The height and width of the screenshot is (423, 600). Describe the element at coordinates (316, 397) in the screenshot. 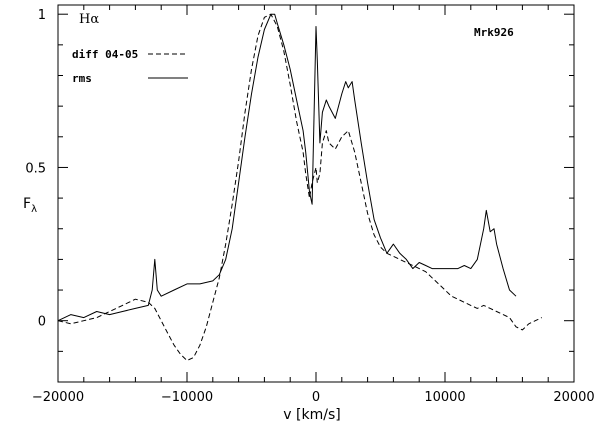

I see `x-tick-label: 0` at that location.